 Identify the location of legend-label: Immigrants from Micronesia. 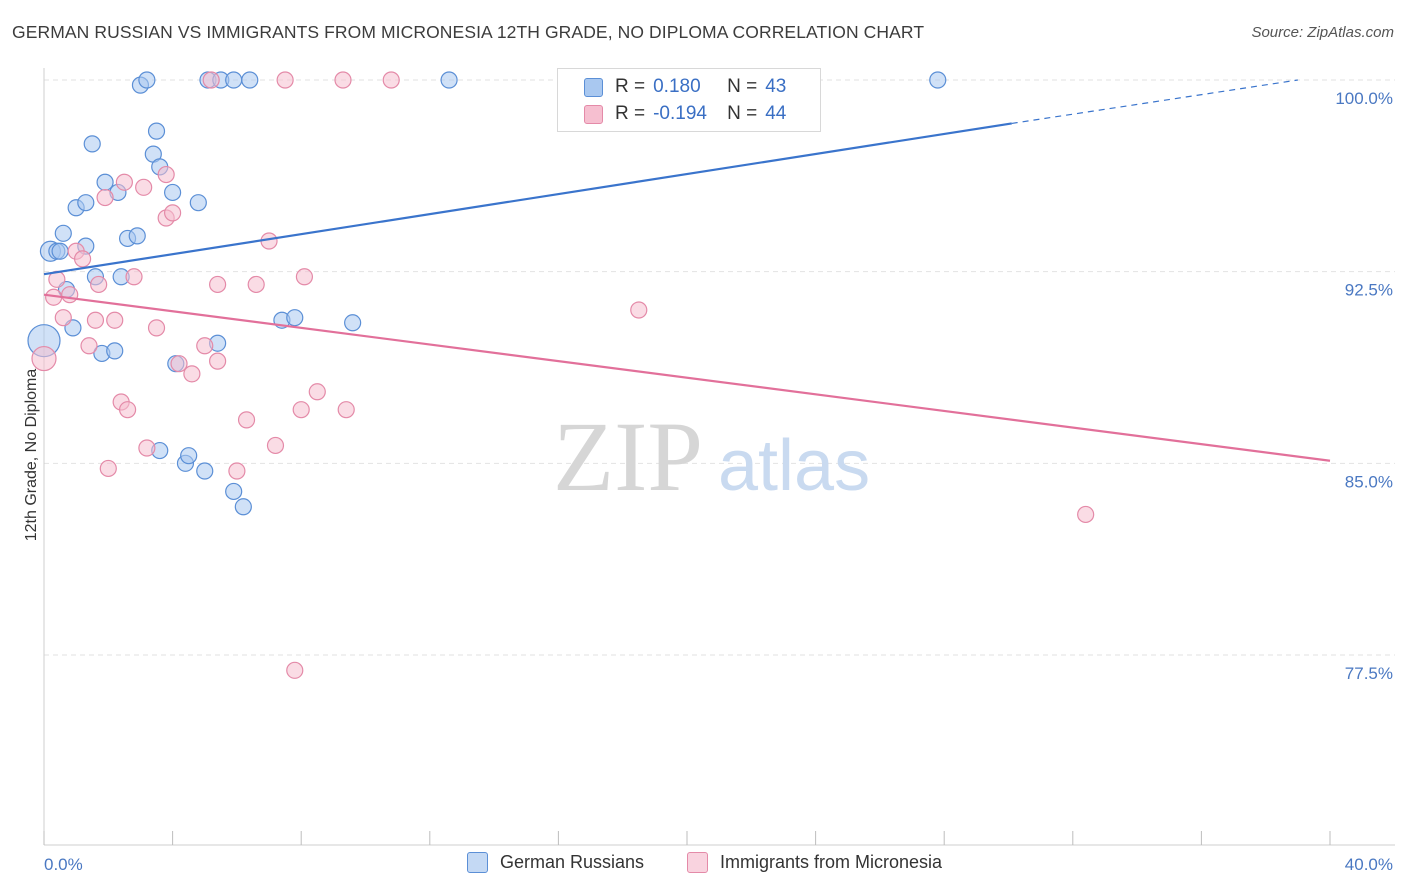
(831, 862).